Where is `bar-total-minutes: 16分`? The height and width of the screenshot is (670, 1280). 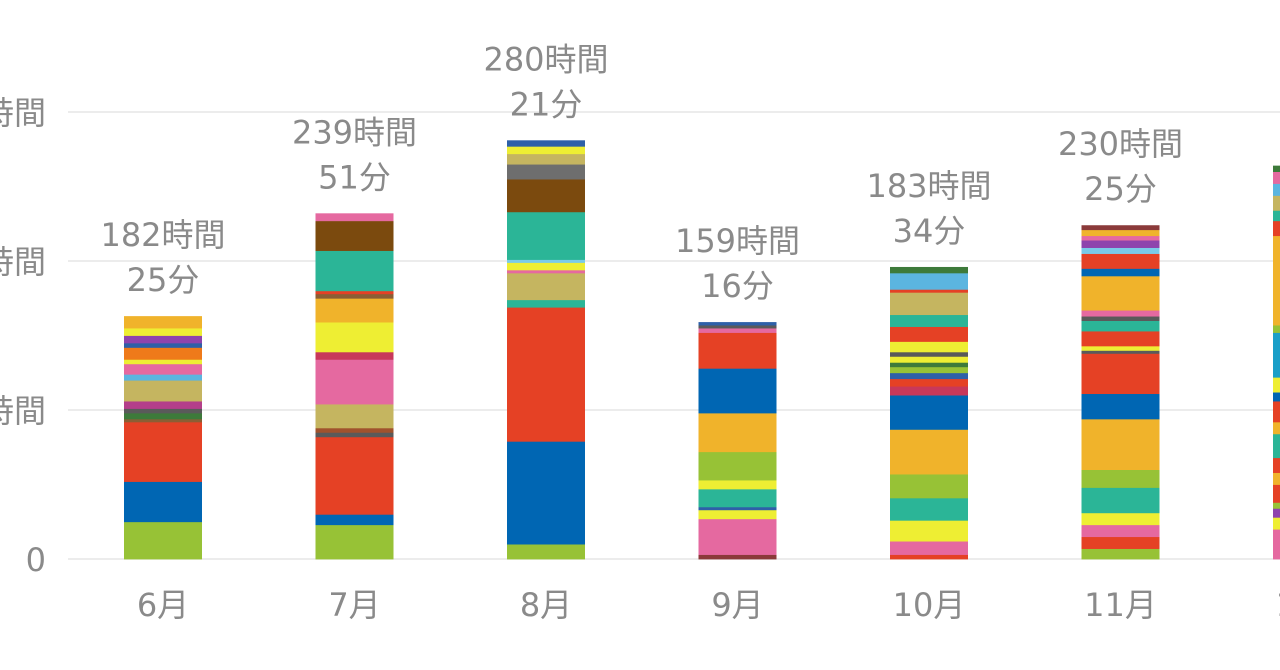
bar-total-minutes: 16分 is located at coordinates (737, 286).